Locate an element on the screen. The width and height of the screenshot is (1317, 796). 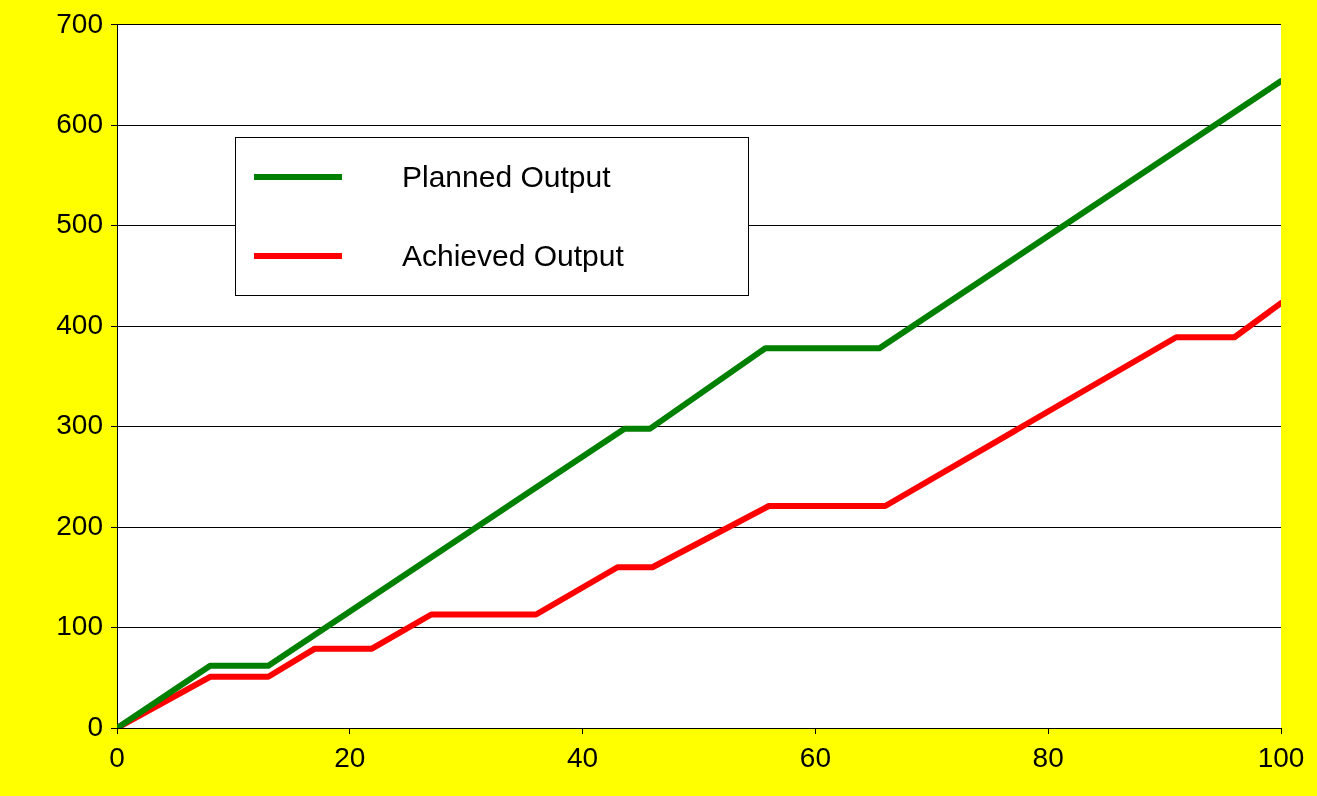
x-tick-label: 80 is located at coordinates (1048, 757).